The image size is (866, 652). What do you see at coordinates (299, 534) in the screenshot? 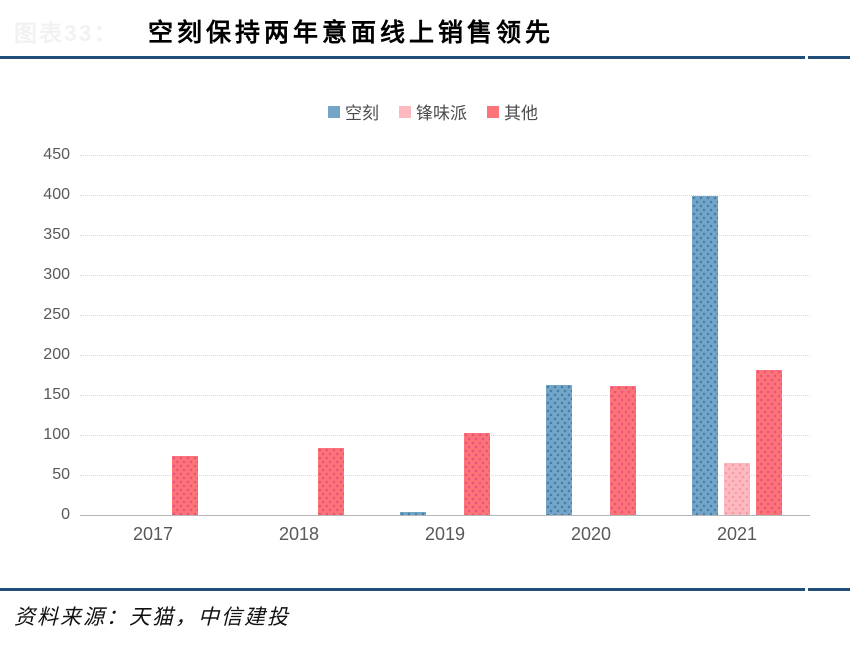
I see `x-axis-tick-label-2018: 2018` at bounding box center [299, 534].